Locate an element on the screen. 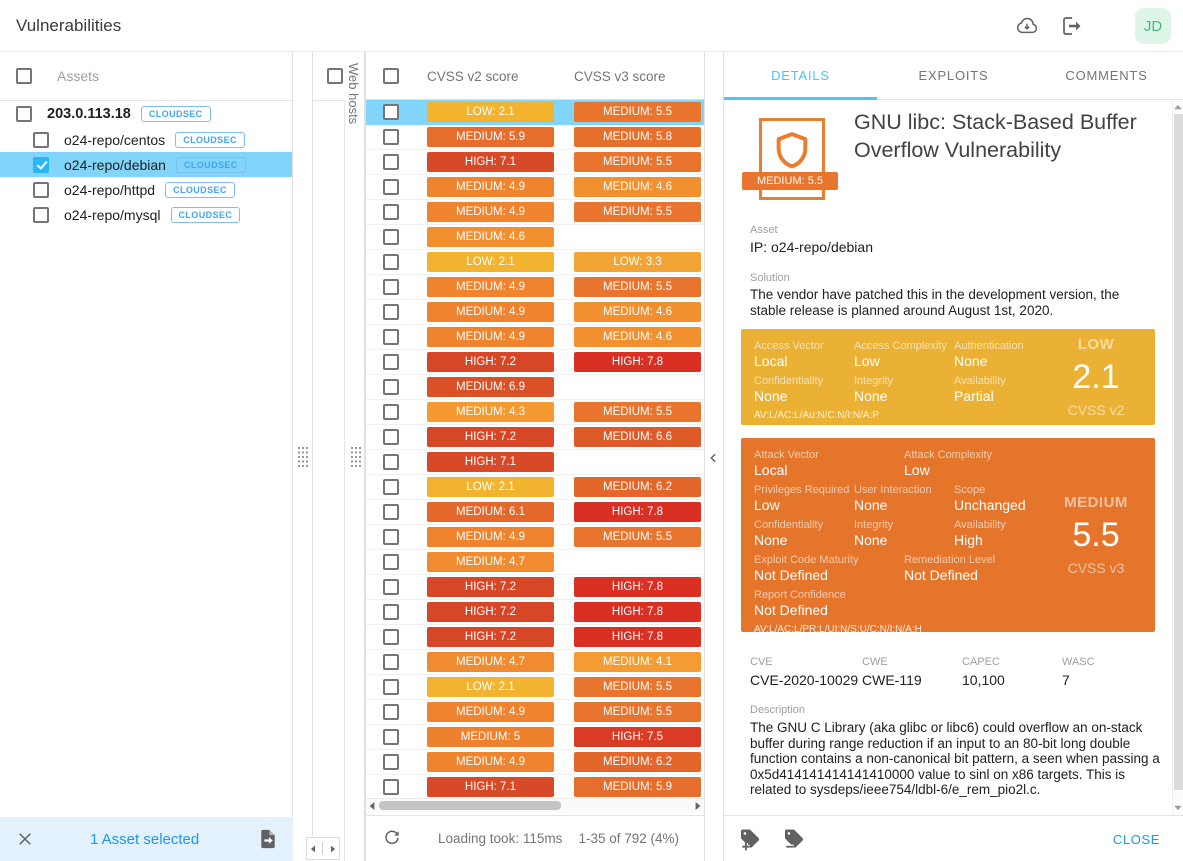 Image resolution: width=1183 pixels, height=861 pixels. table-row: MEDIUM: 4.9 MEDIUM: 6.2 is located at coordinates (535, 762).